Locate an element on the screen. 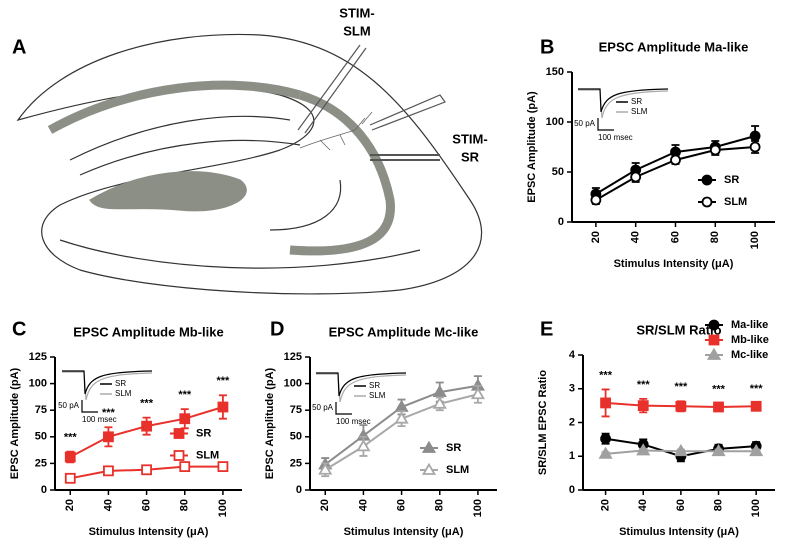  chart-title: SR/SLM Ratio is located at coordinates (678, 329).